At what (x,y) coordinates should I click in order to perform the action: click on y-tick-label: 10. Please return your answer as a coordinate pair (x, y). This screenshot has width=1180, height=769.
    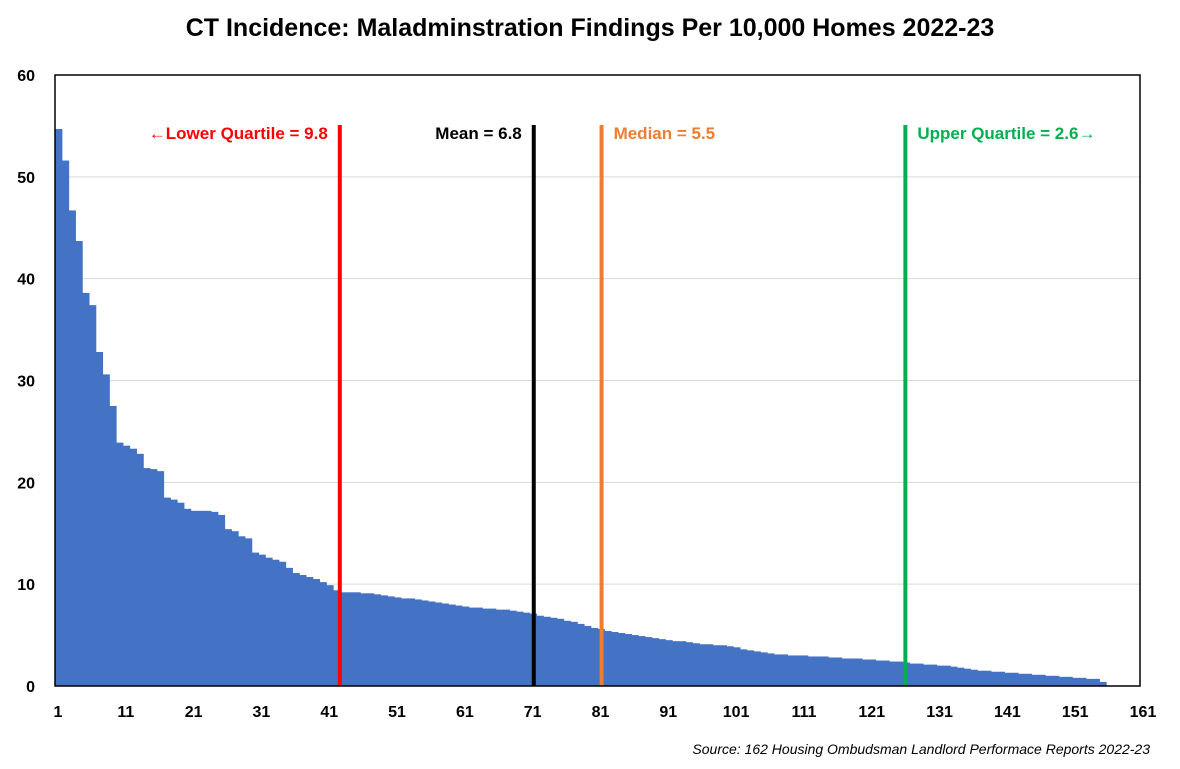
    Looking at the image, I should click on (26, 585).